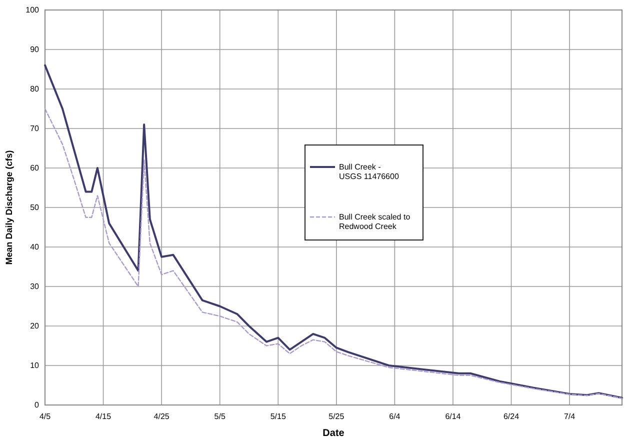 This screenshot has height=442, width=626. I want to click on y-tick-label: 20, so click(35, 326).